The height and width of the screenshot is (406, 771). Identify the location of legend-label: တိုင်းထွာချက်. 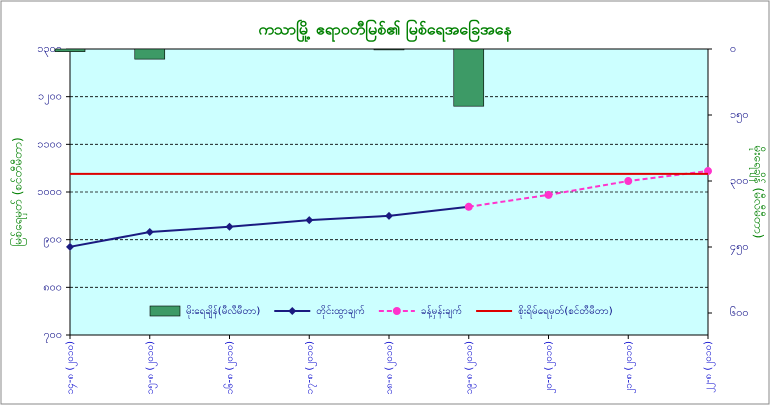
(340, 311).